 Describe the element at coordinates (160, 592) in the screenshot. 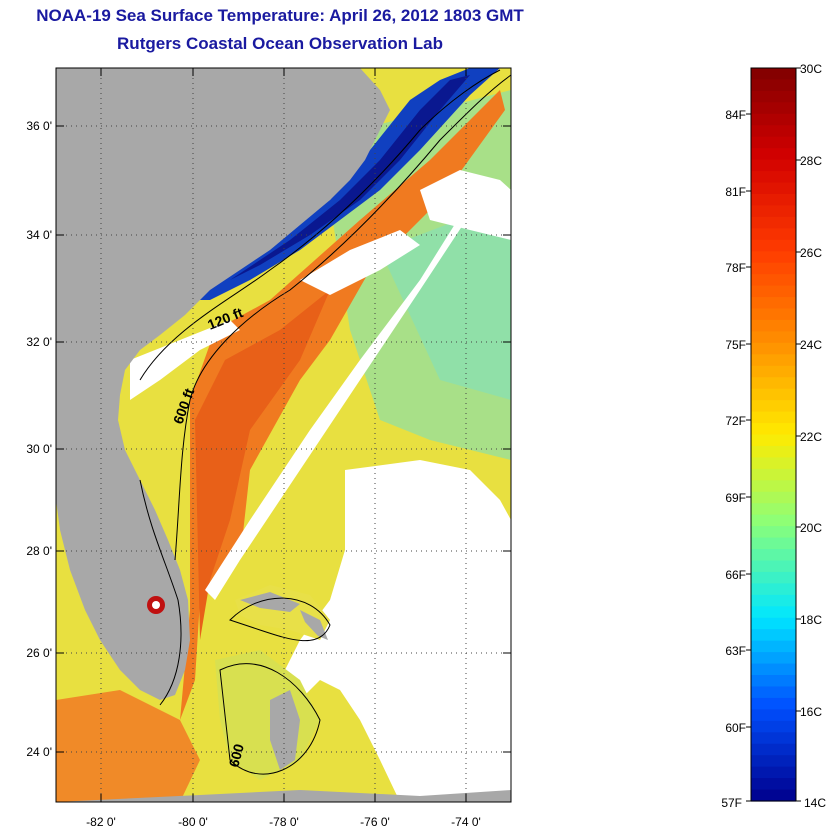

I see `contour-coast` at that location.